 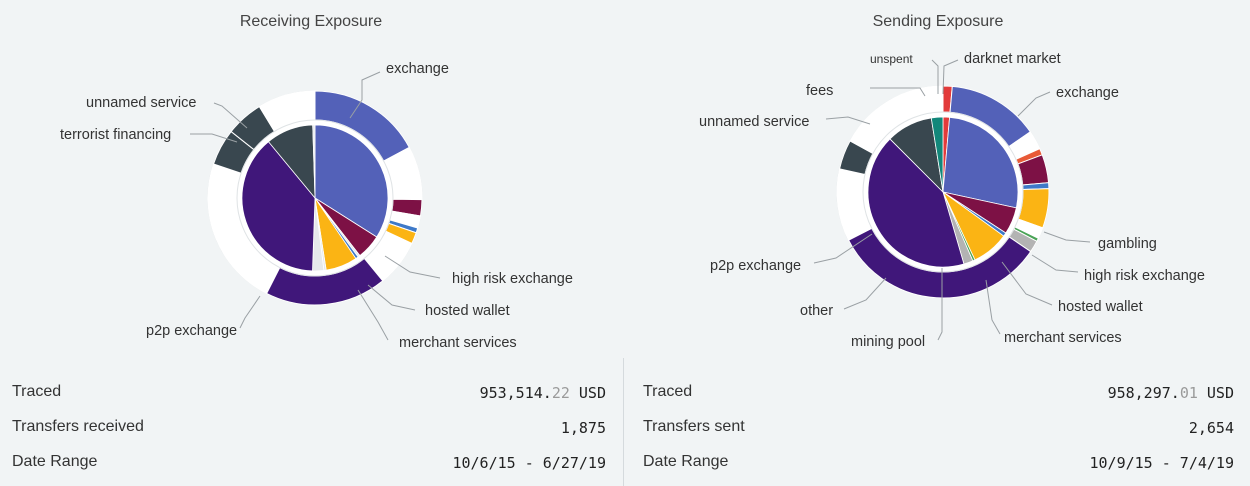 What do you see at coordinates (78, 426) in the screenshot?
I see `stat-label: Transfers received` at bounding box center [78, 426].